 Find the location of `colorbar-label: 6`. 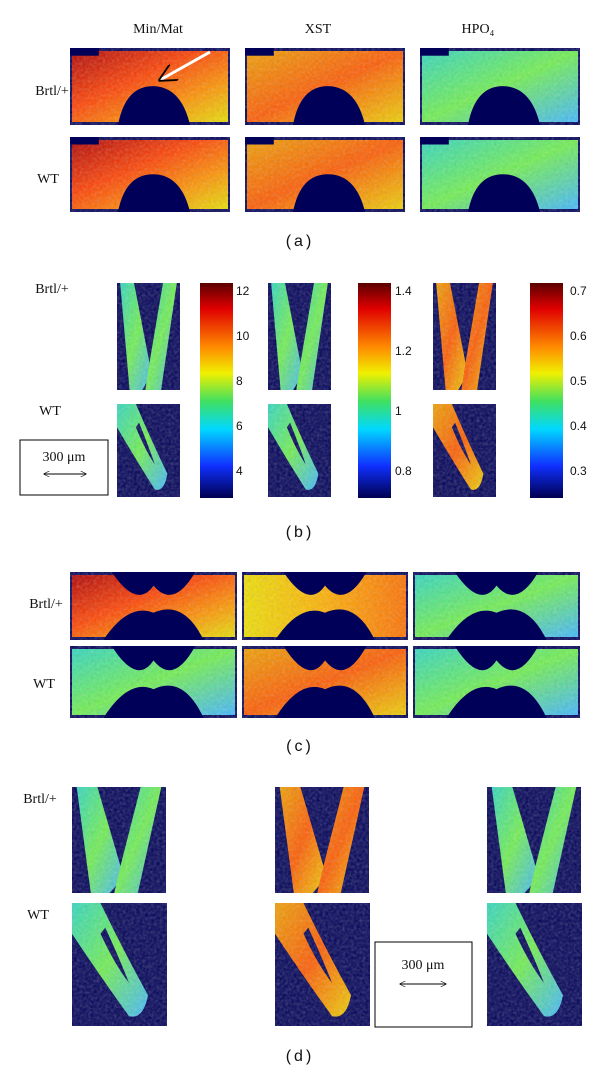

colorbar-label: 6 is located at coordinates (239, 426).